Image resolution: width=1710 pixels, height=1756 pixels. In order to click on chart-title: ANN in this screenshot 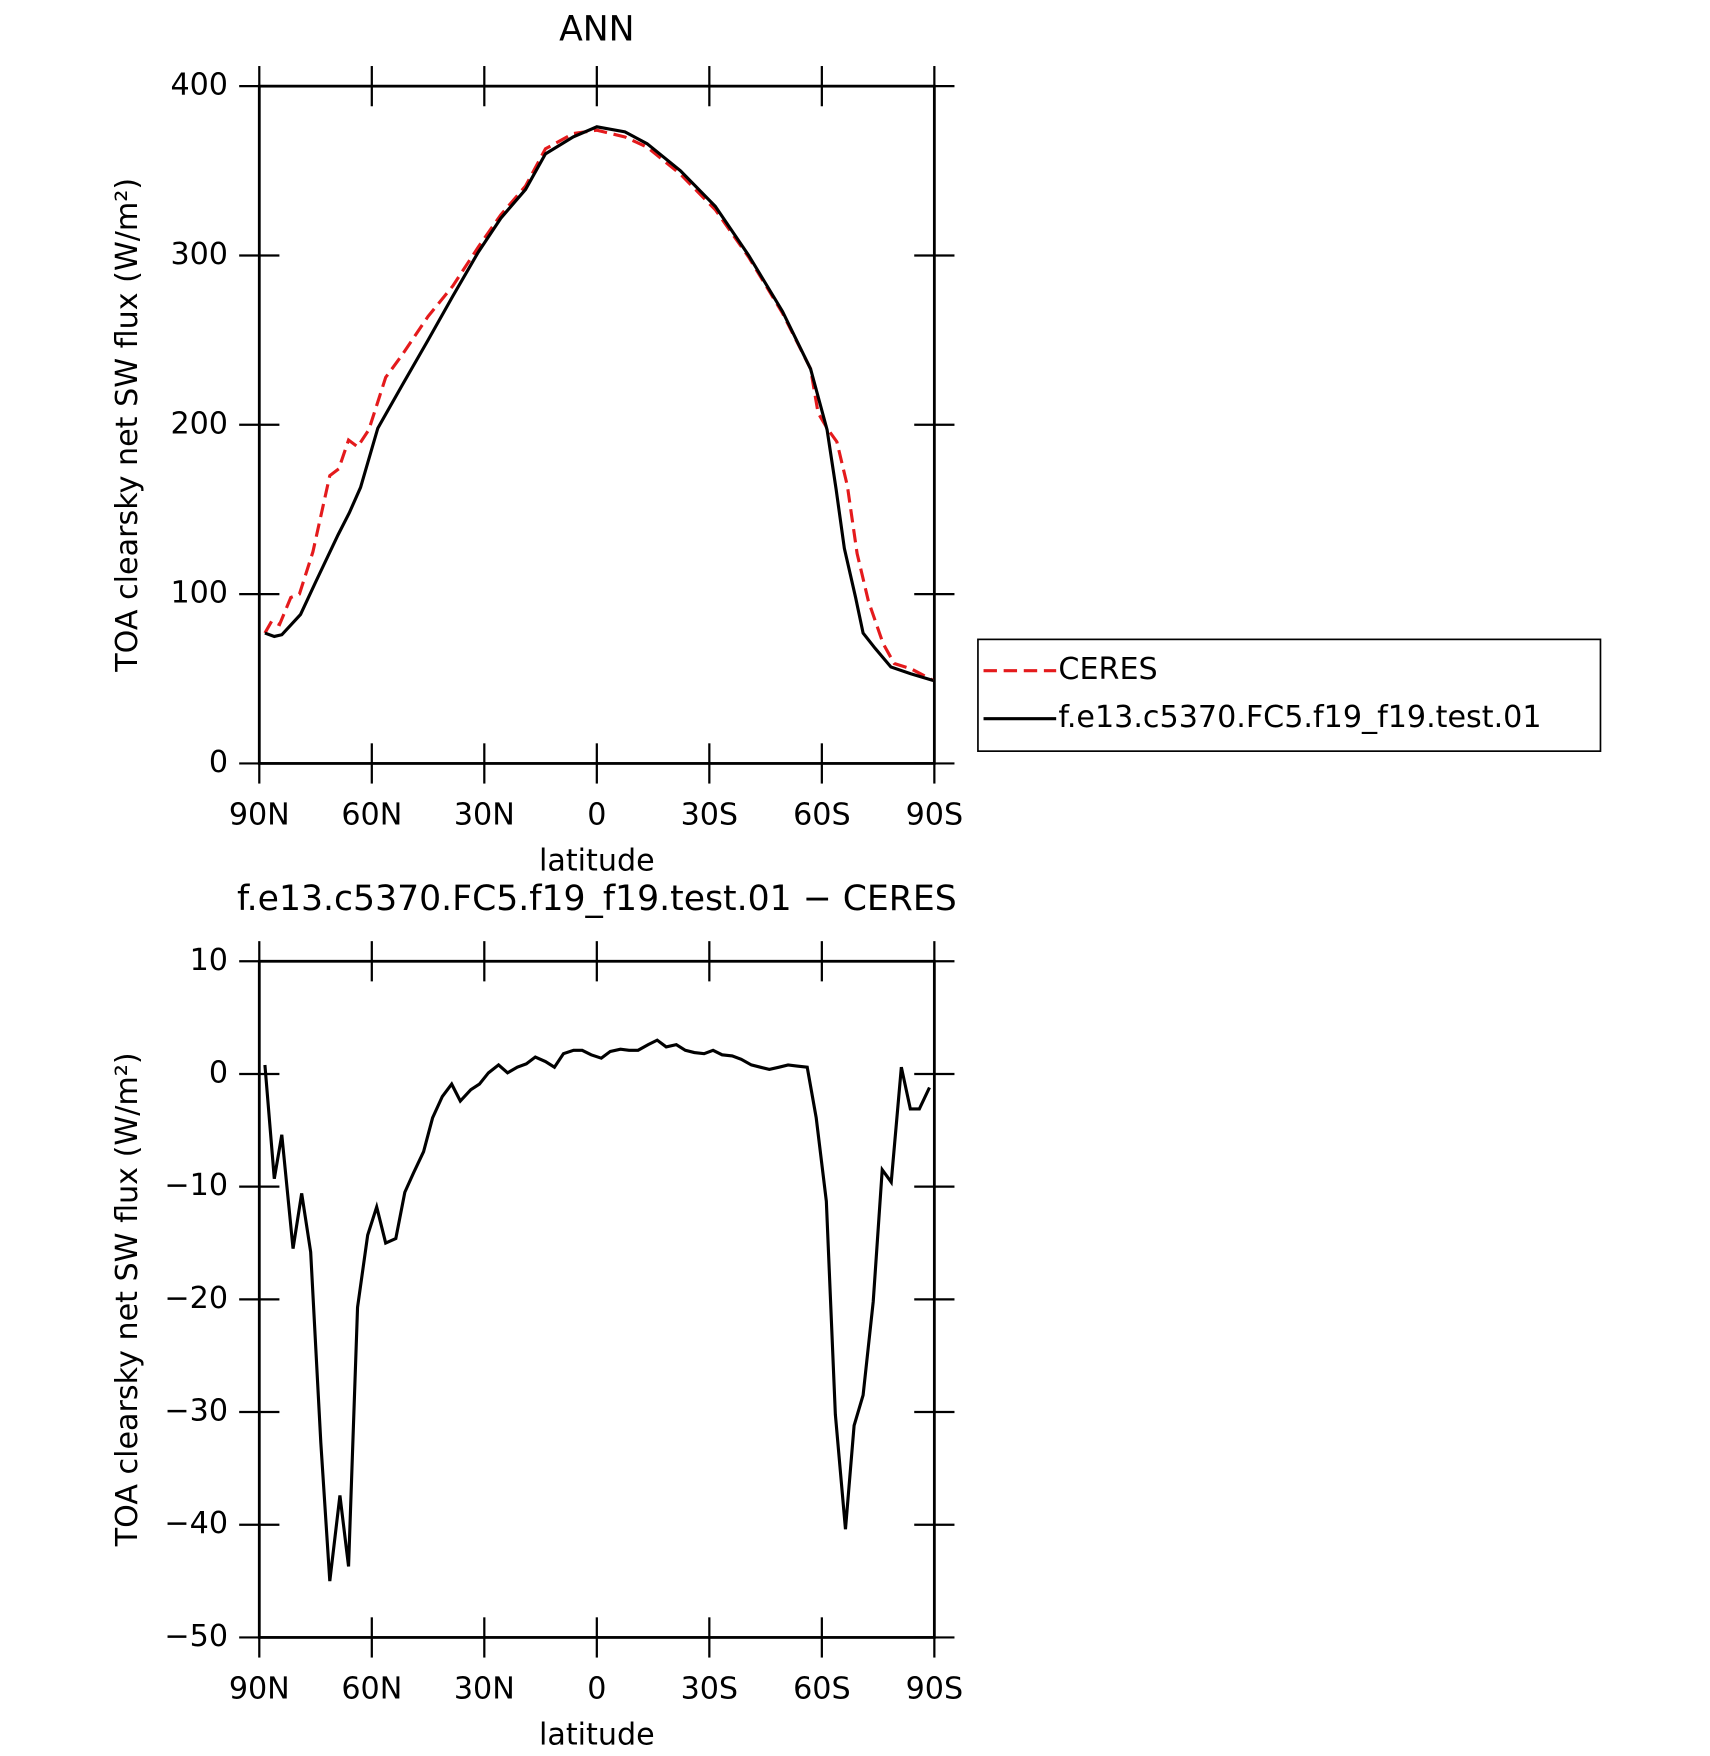, I will do `click(597, 29)`.